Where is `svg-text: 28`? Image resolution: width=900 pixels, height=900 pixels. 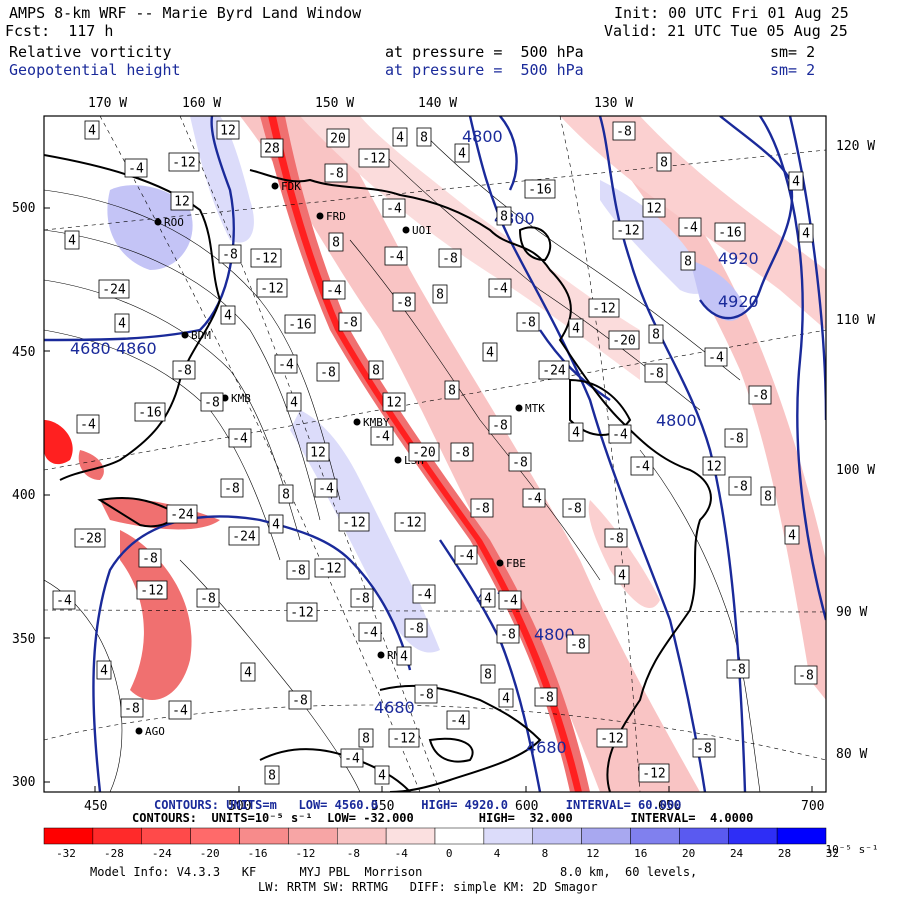 svg-text: 28 is located at coordinates (272, 149).